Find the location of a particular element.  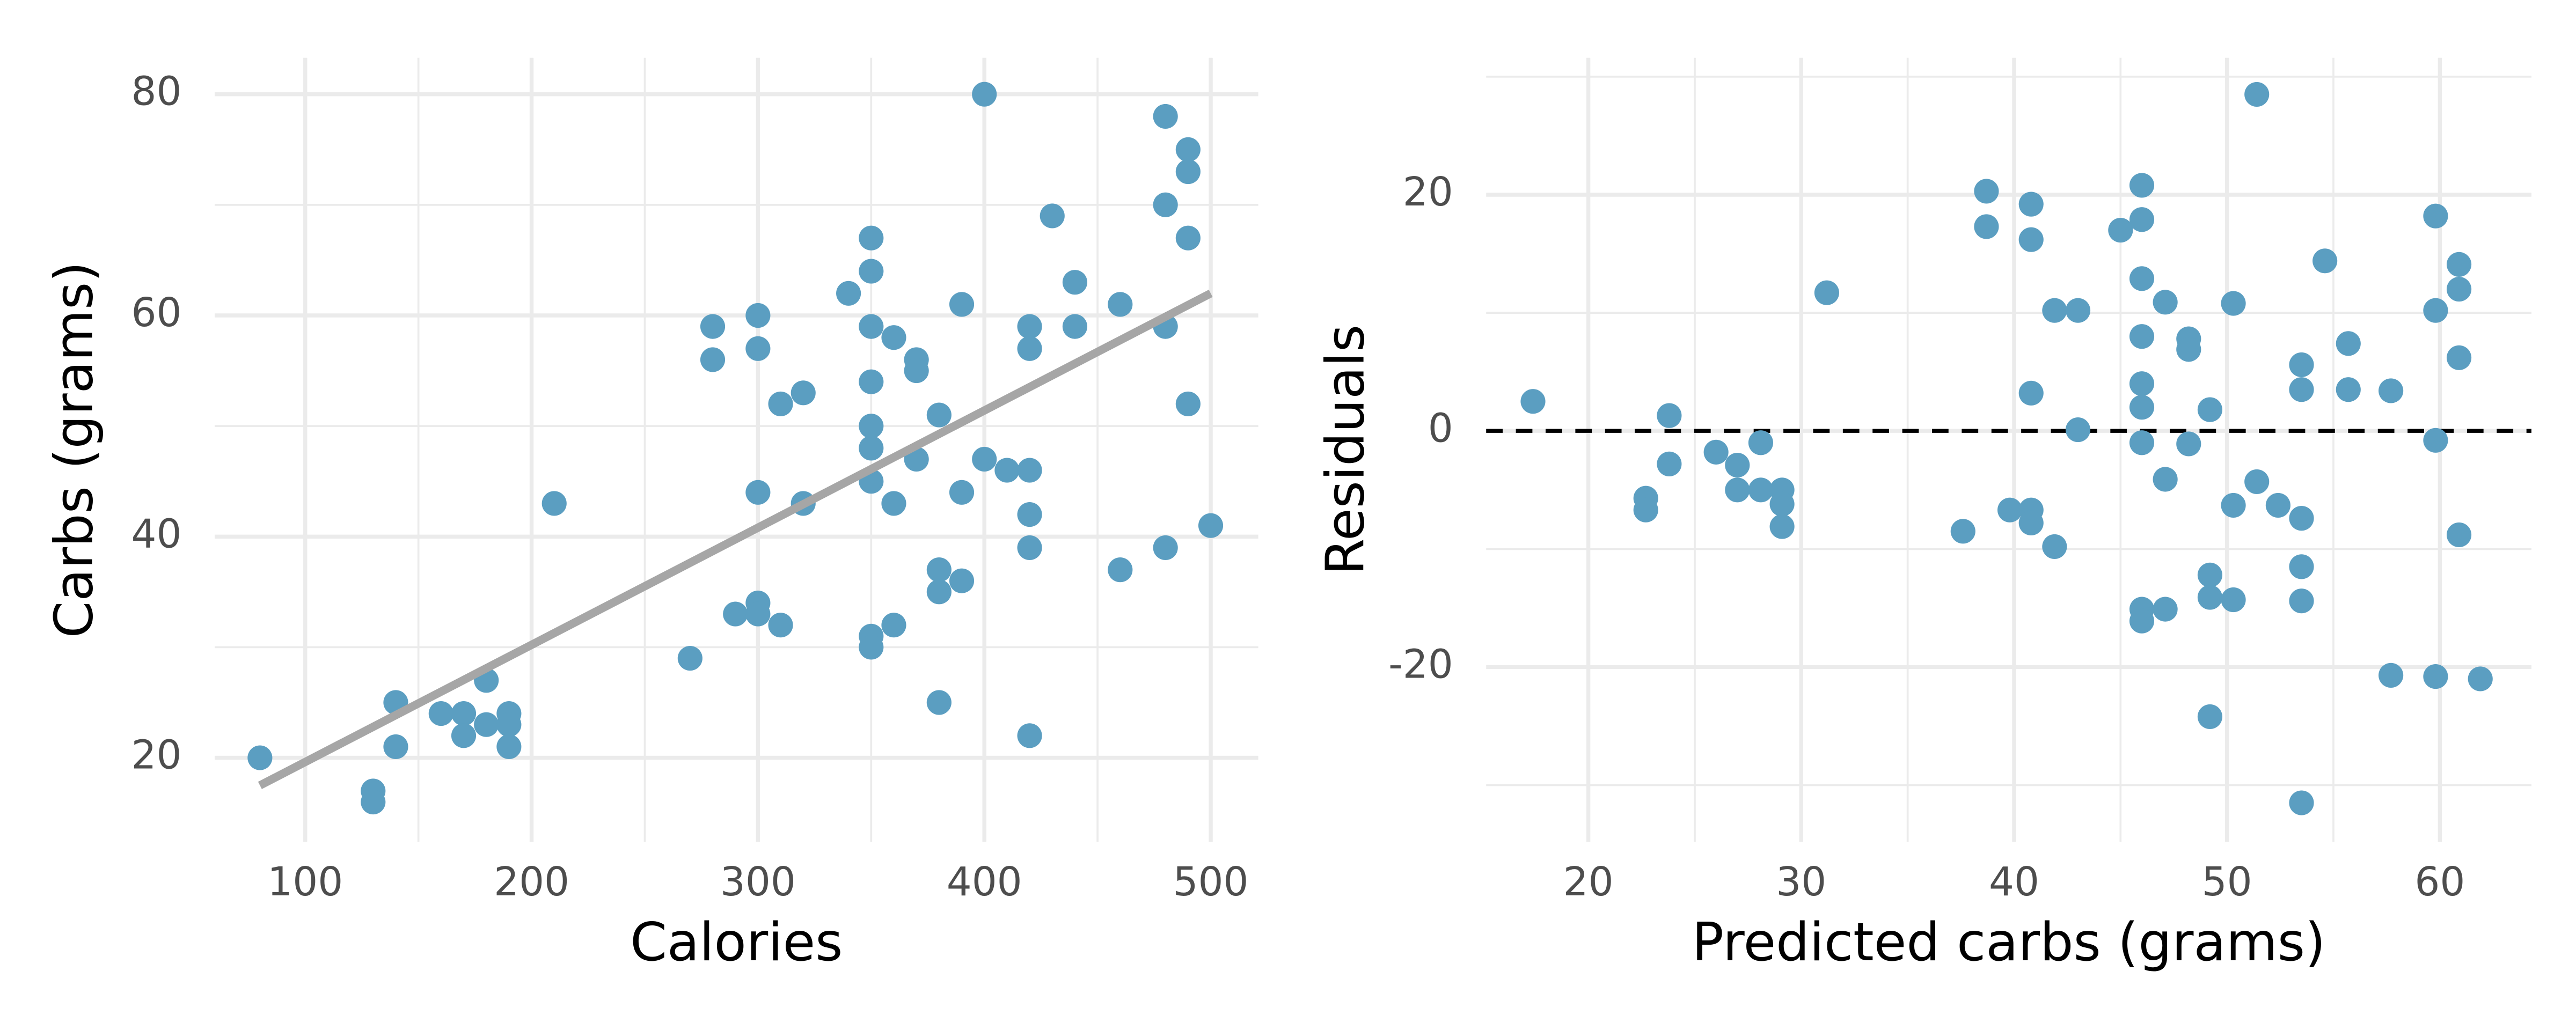

x-tick-label: 200 is located at coordinates (531, 882).